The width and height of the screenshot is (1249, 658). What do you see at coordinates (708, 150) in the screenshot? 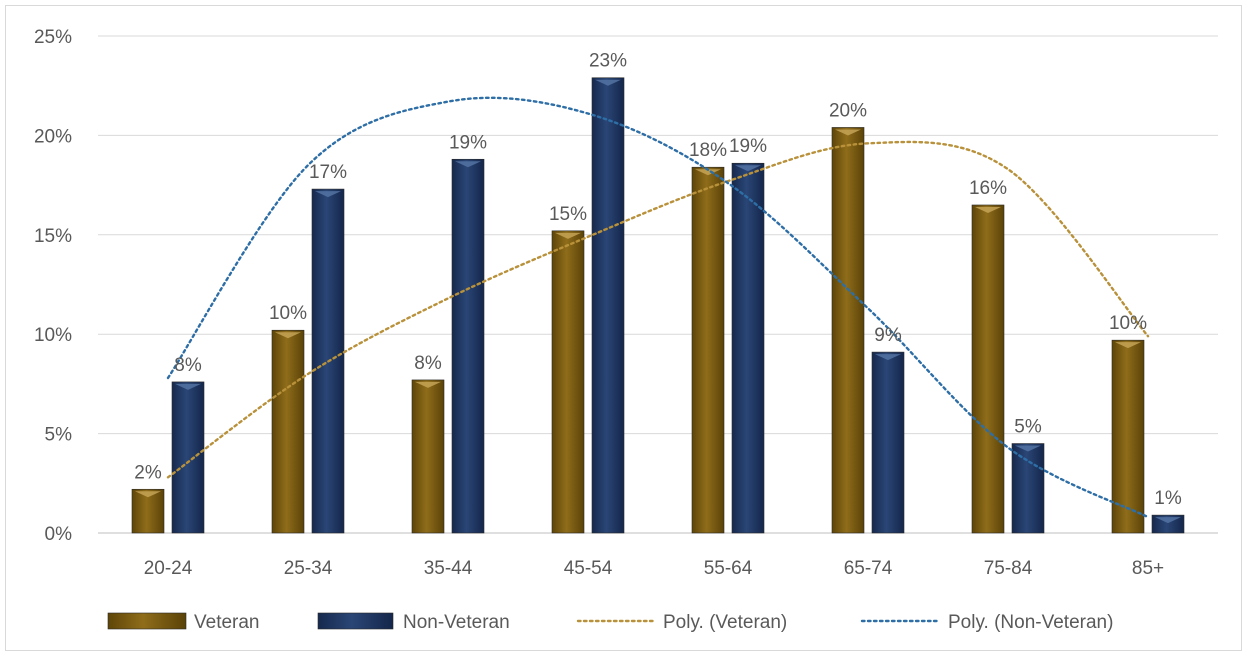
I see `data-label: 18%` at bounding box center [708, 150].